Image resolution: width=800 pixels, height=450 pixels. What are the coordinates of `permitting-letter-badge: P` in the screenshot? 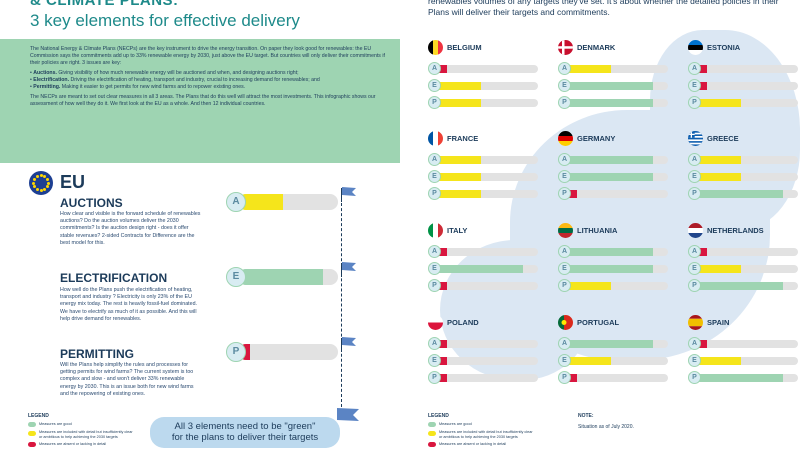 It's located at (236, 352).